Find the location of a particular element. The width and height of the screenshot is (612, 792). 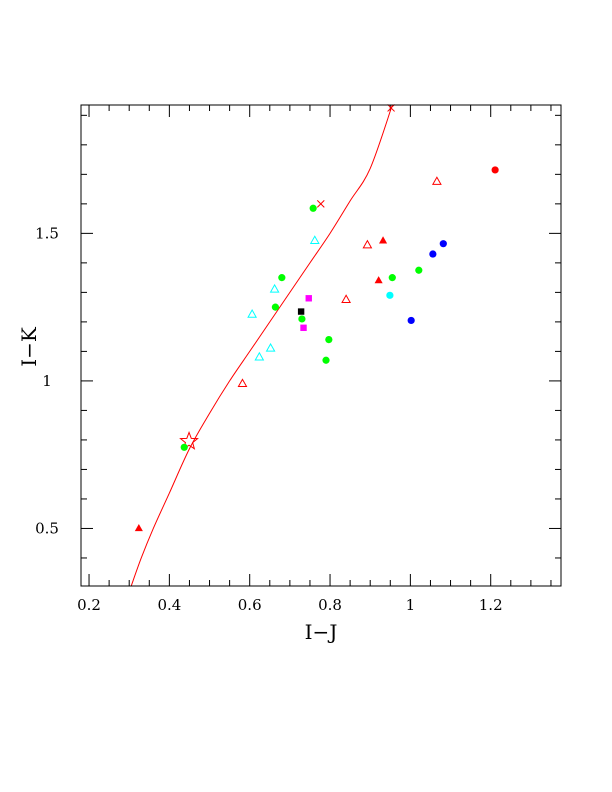

y-tick-label: 1.5 is located at coordinates (47, 233).